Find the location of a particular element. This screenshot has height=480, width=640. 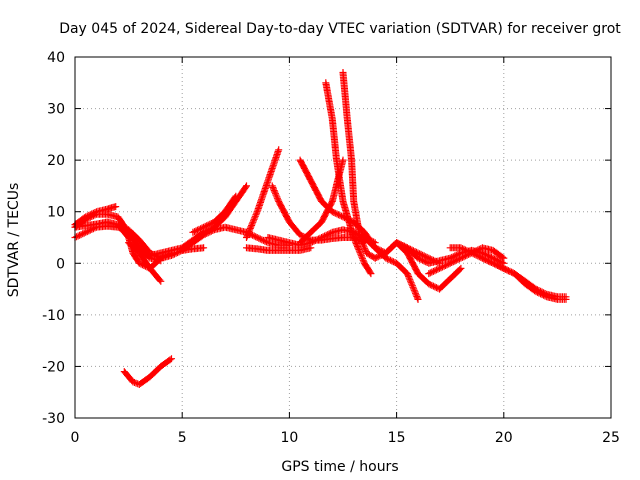

y-tick-label: 0 is located at coordinates (60, 264).